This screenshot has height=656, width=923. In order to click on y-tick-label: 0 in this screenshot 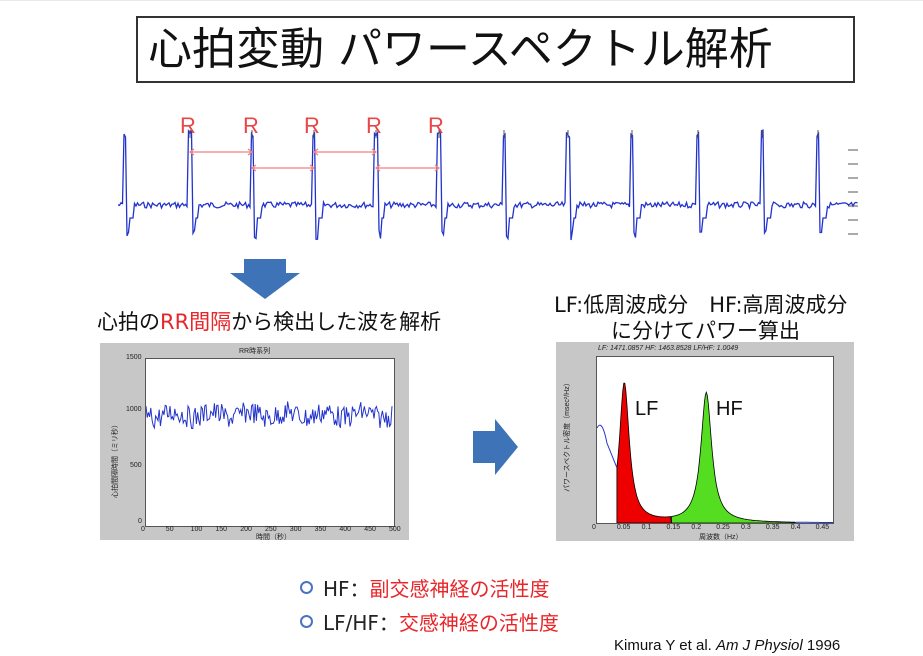, I will do `click(140, 521)`.